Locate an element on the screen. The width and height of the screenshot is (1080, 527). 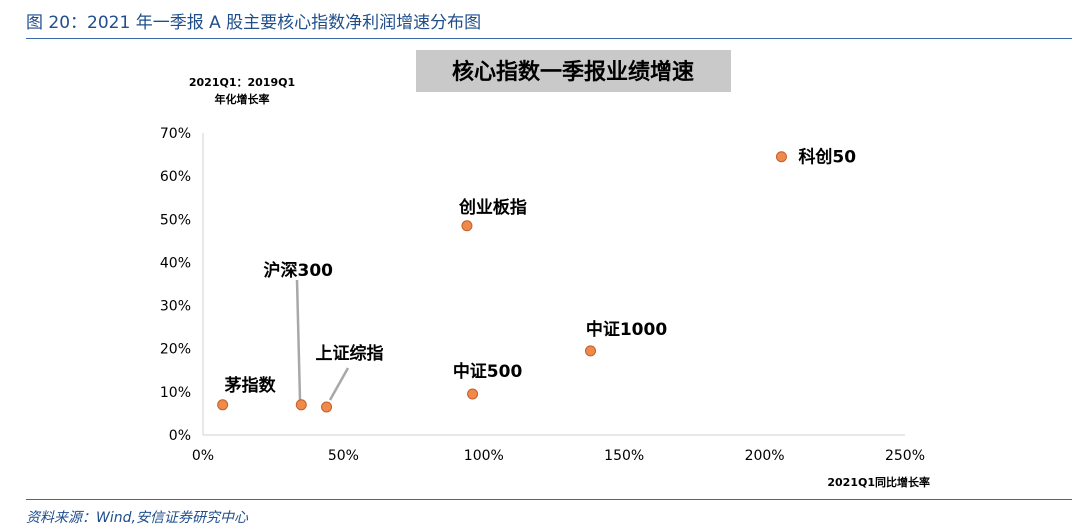
leader-lines is located at coordinates (322, 340).